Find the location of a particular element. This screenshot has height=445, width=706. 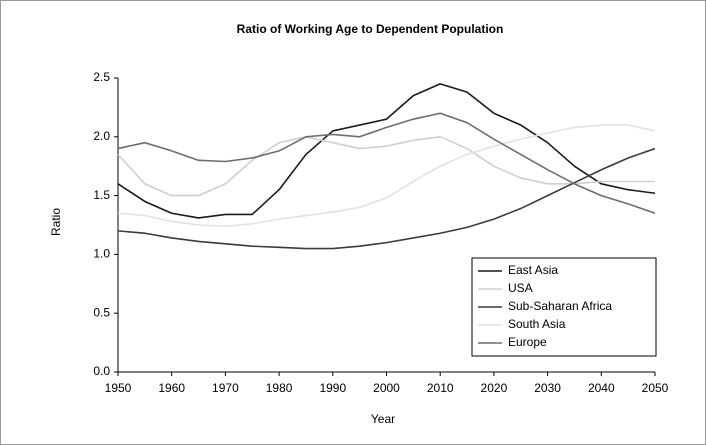

y-tick-label: 0.0 is located at coordinates (101, 371).